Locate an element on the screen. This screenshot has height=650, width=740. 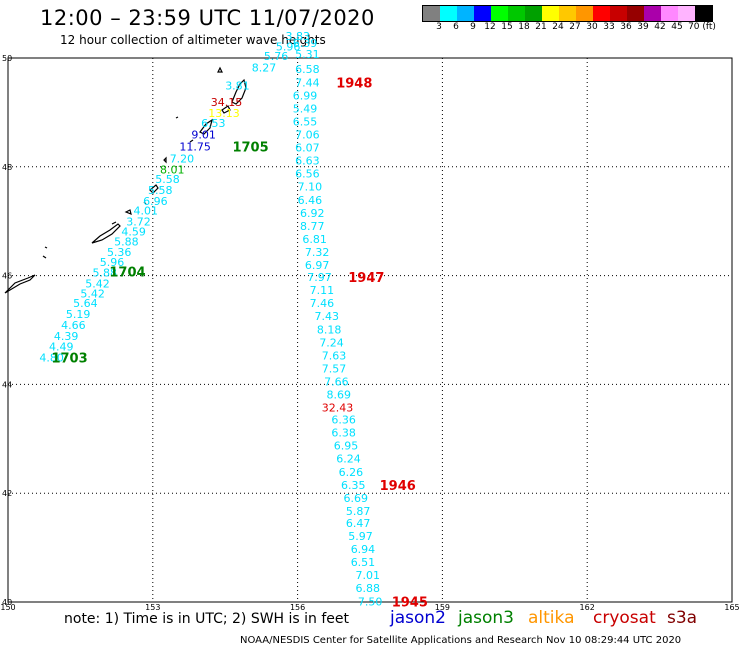
page-title: 12:00 – 23:59 UTC 11/07/2020 is located at coordinates (207, 18).